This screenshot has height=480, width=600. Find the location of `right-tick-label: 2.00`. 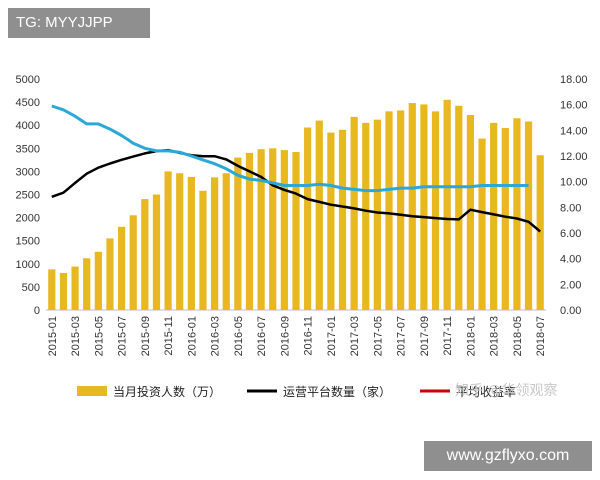

right-tick-label: 2.00 is located at coordinates (570, 285).